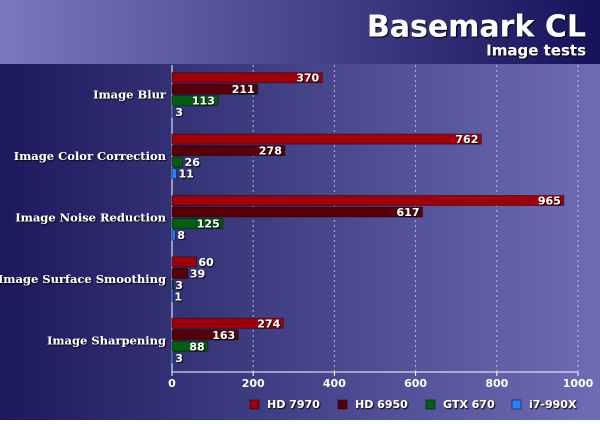 This screenshot has width=600, height=424. I want to click on chart-subtitle: Image tests, so click(536, 51).